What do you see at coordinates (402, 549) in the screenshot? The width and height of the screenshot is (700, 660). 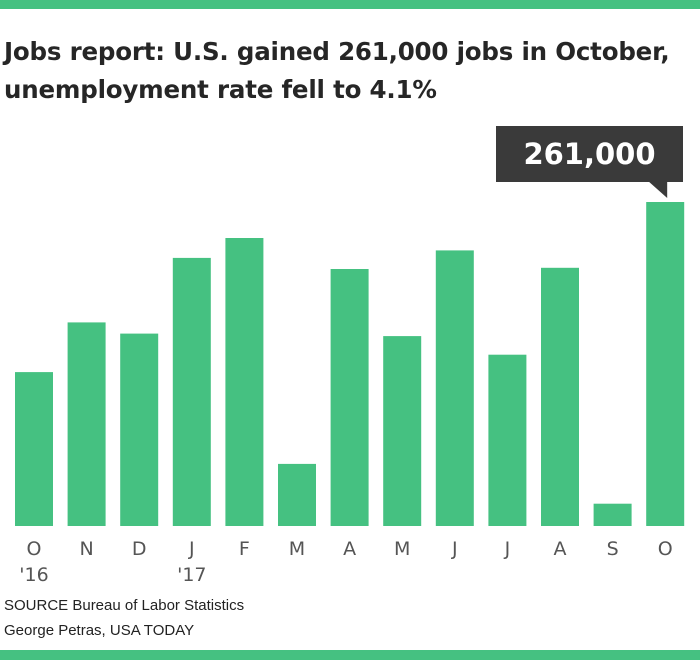 I see `x-tick-label-7: M` at bounding box center [402, 549].